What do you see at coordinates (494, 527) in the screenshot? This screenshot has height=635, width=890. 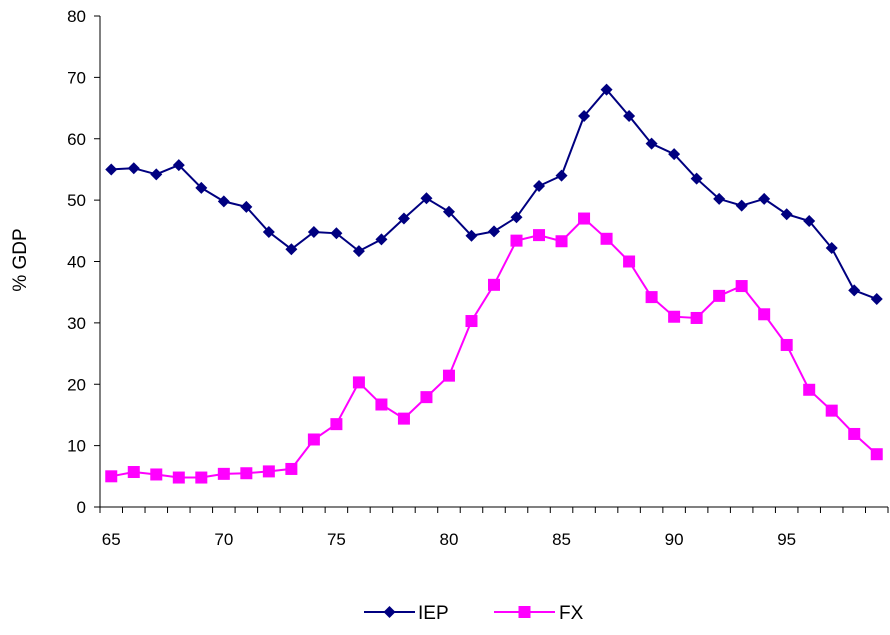 I see `x-axis: 65 70 75 80 85 90 95` at bounding box center [494, 527].